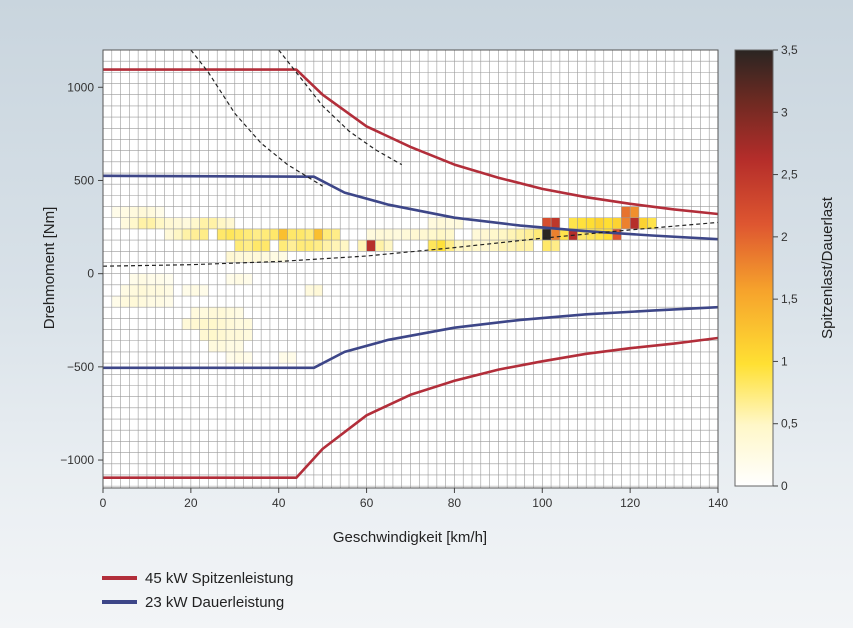 This screenshot has height=628, width=853. What do you see at coordinates (784, 237) in the screenshot?
I see `colorbar-tick-label: 2` at bounding box center [784, 237].